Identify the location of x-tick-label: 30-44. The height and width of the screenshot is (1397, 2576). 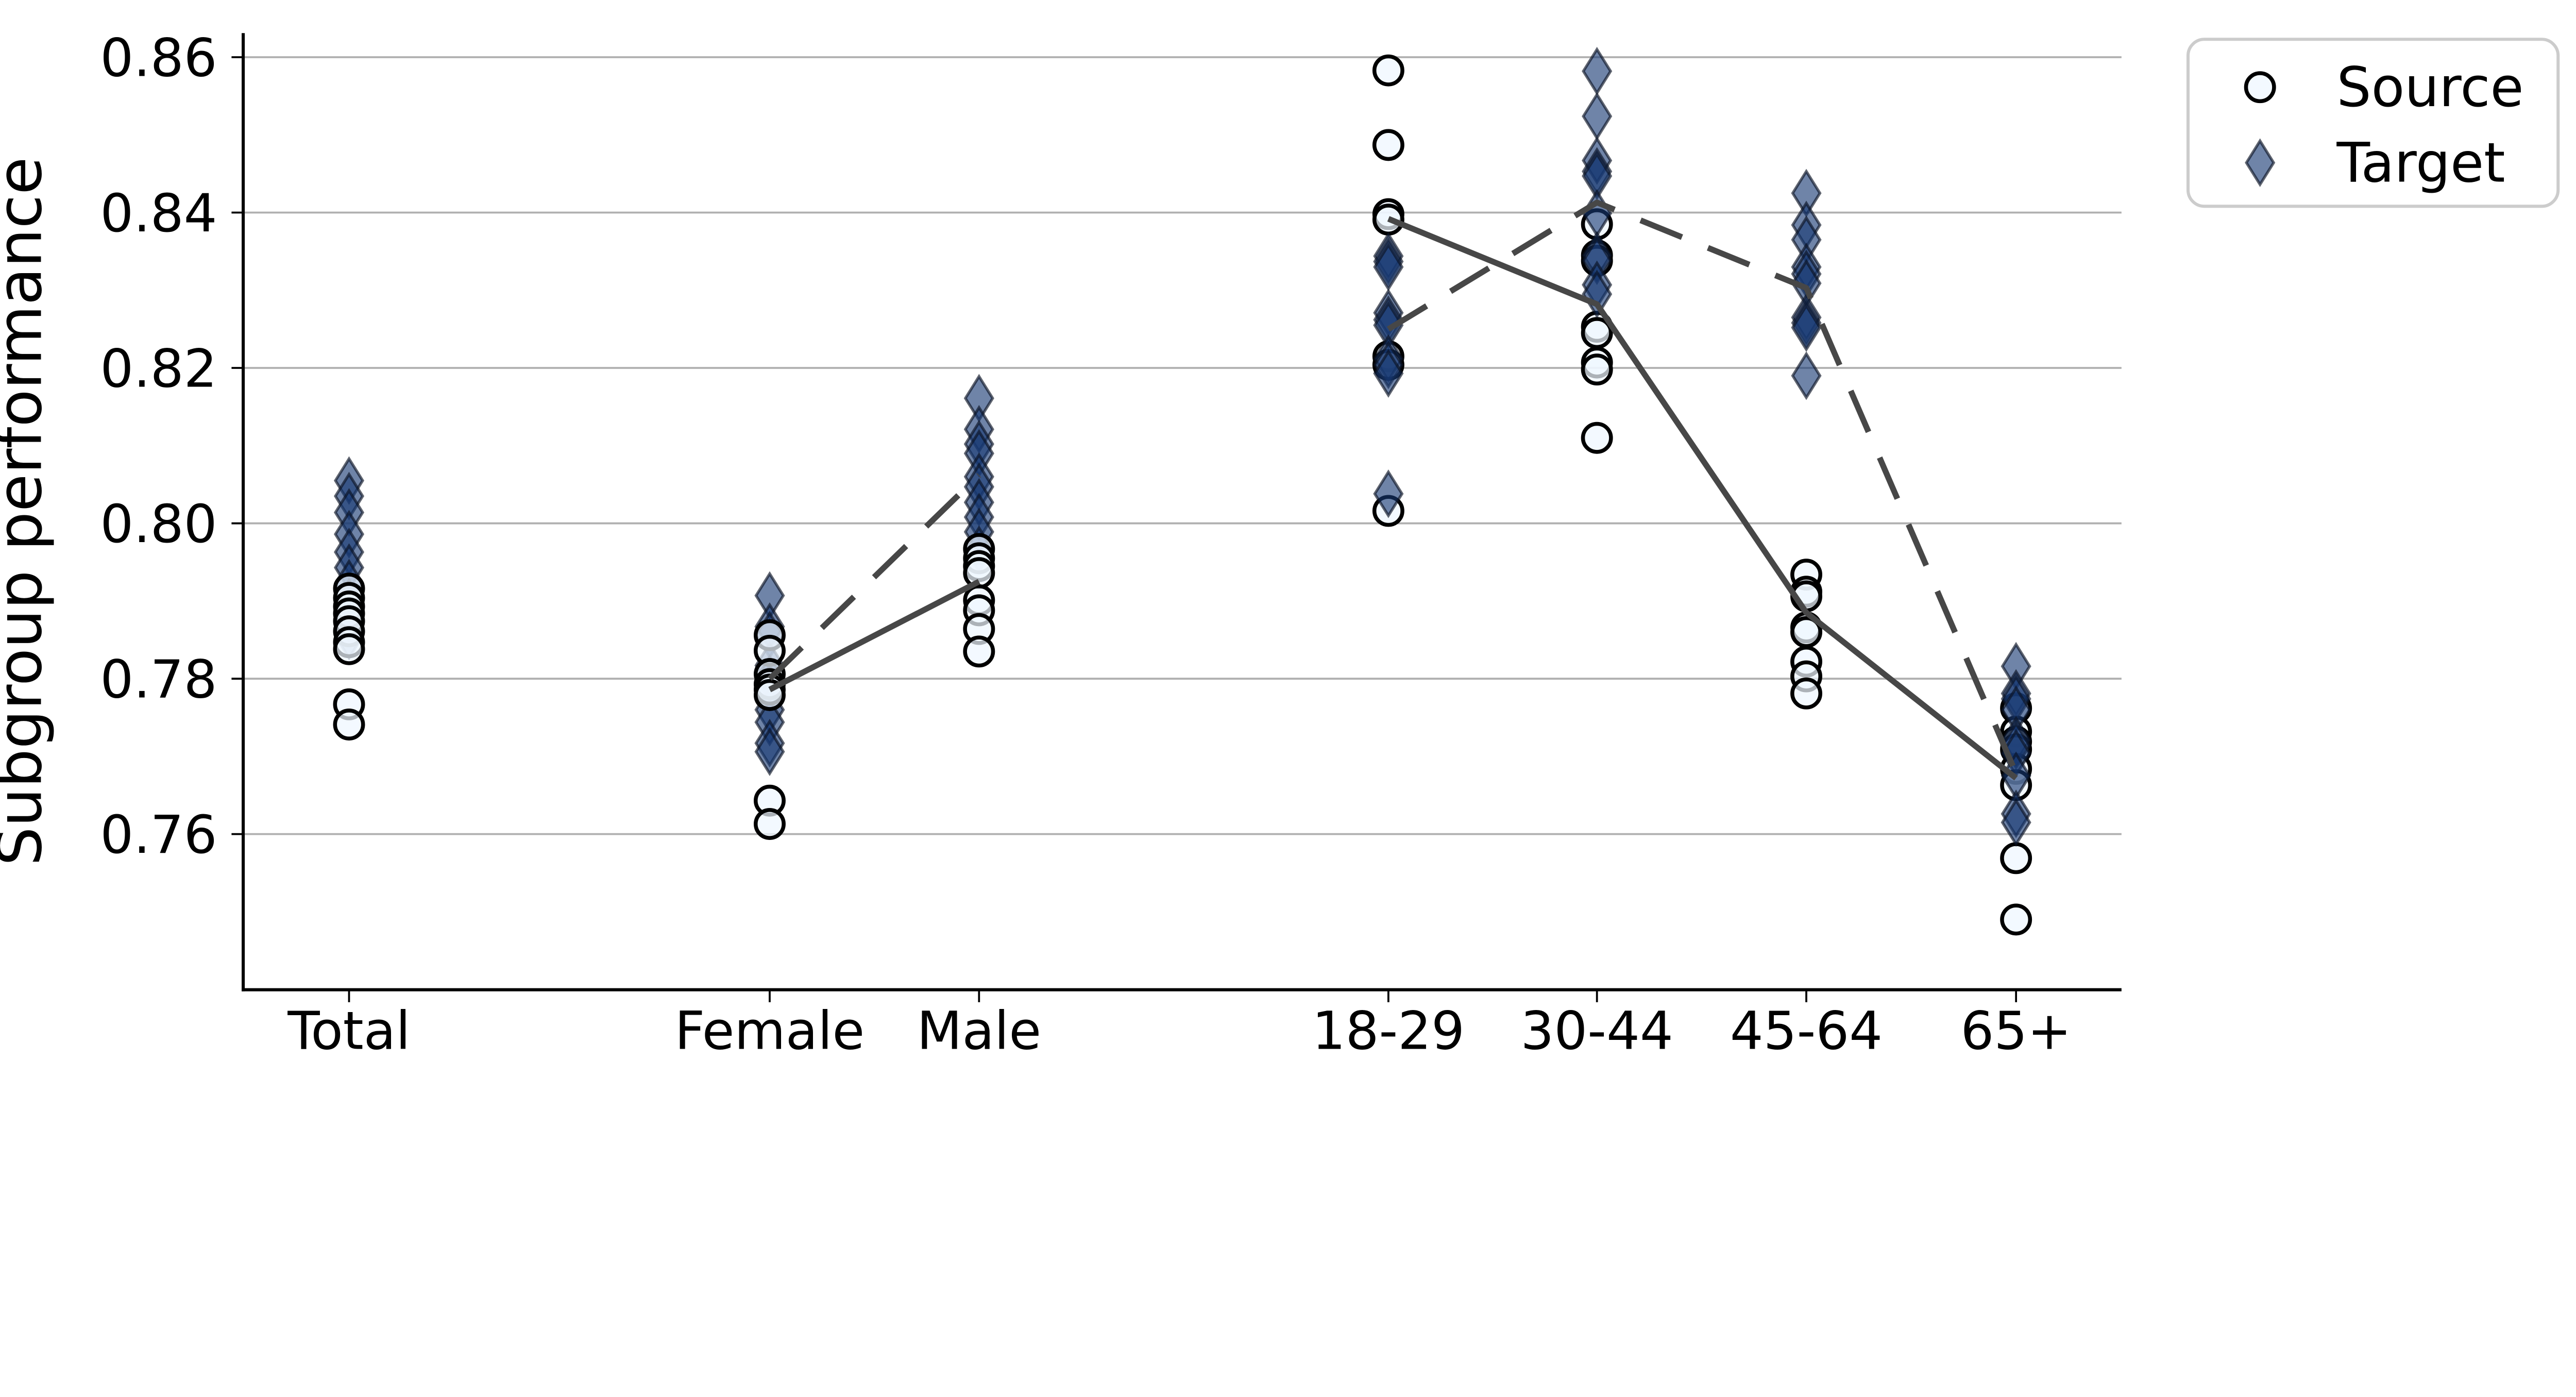
(1597, 1027).